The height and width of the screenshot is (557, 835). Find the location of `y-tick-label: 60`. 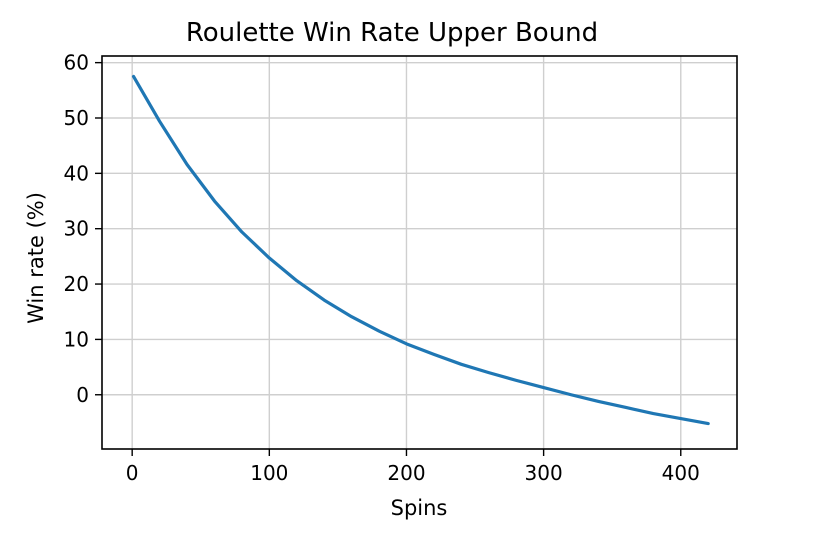

y-tick-label: 60 is located at coordinates (76, 63).